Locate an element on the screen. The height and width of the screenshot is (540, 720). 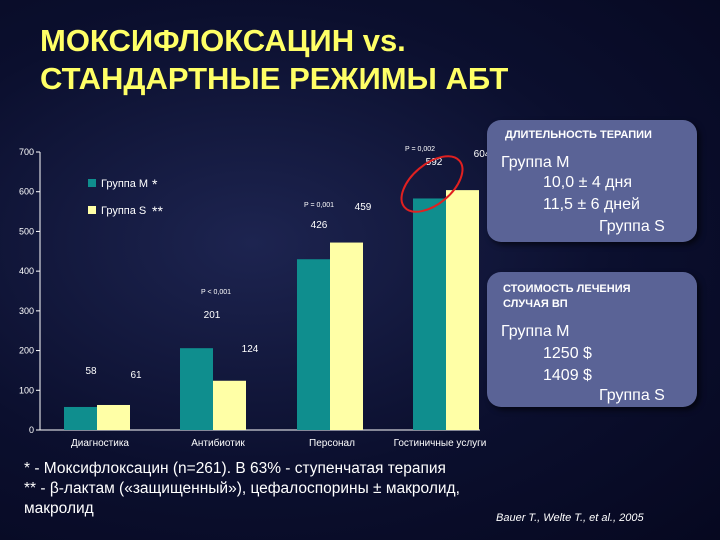
y-tick-label: 400 is located at coordinates (26, 271).